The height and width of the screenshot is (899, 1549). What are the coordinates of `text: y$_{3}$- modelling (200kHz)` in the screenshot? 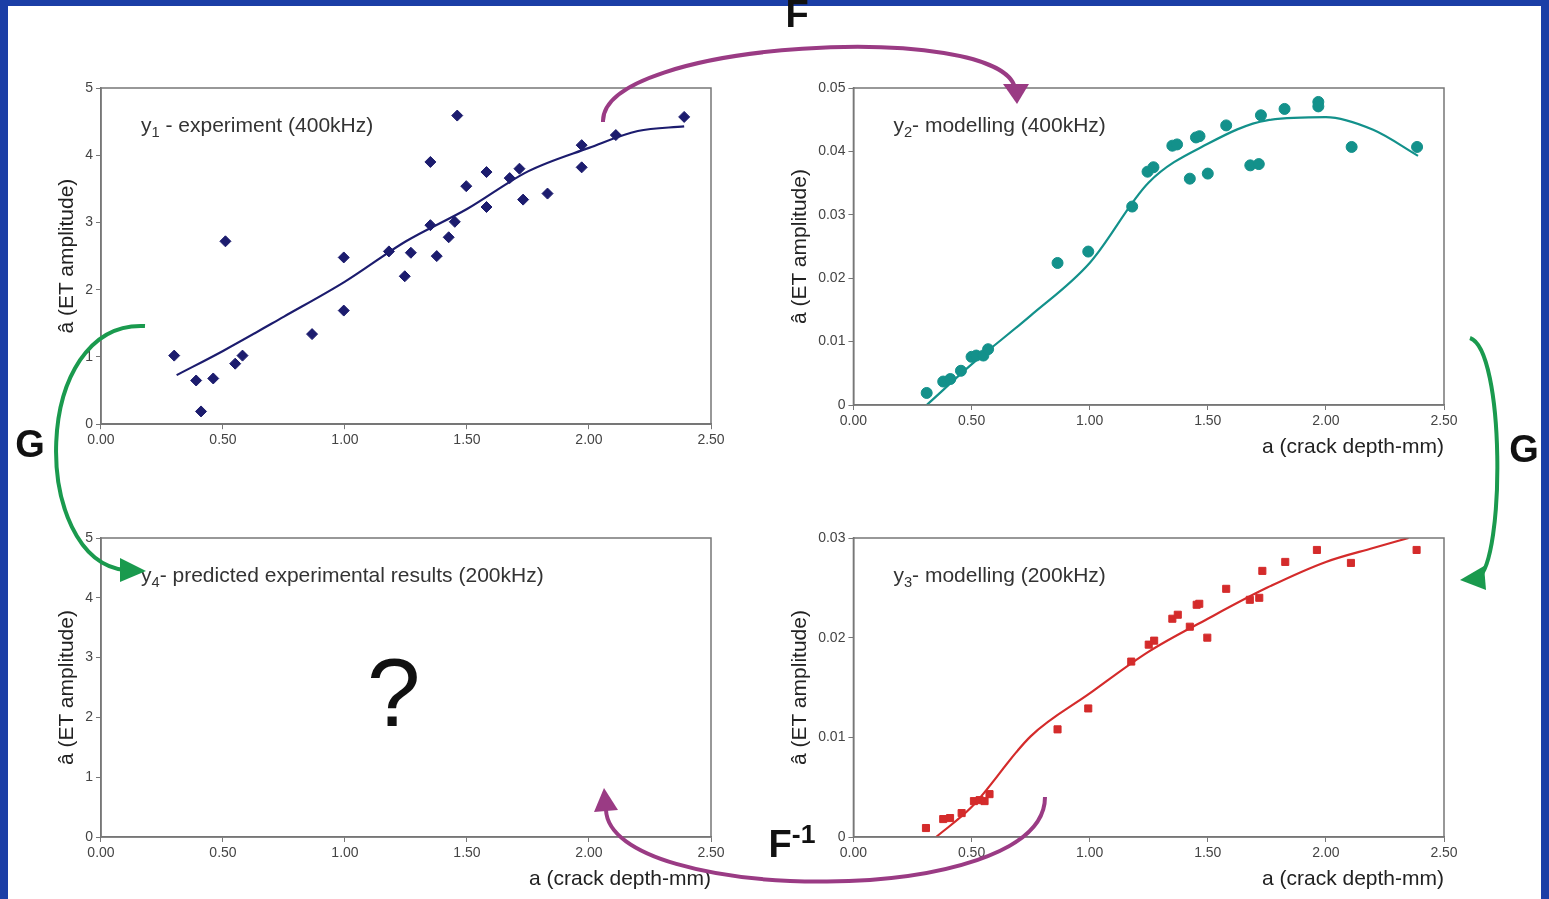 It's located at (999, 577).